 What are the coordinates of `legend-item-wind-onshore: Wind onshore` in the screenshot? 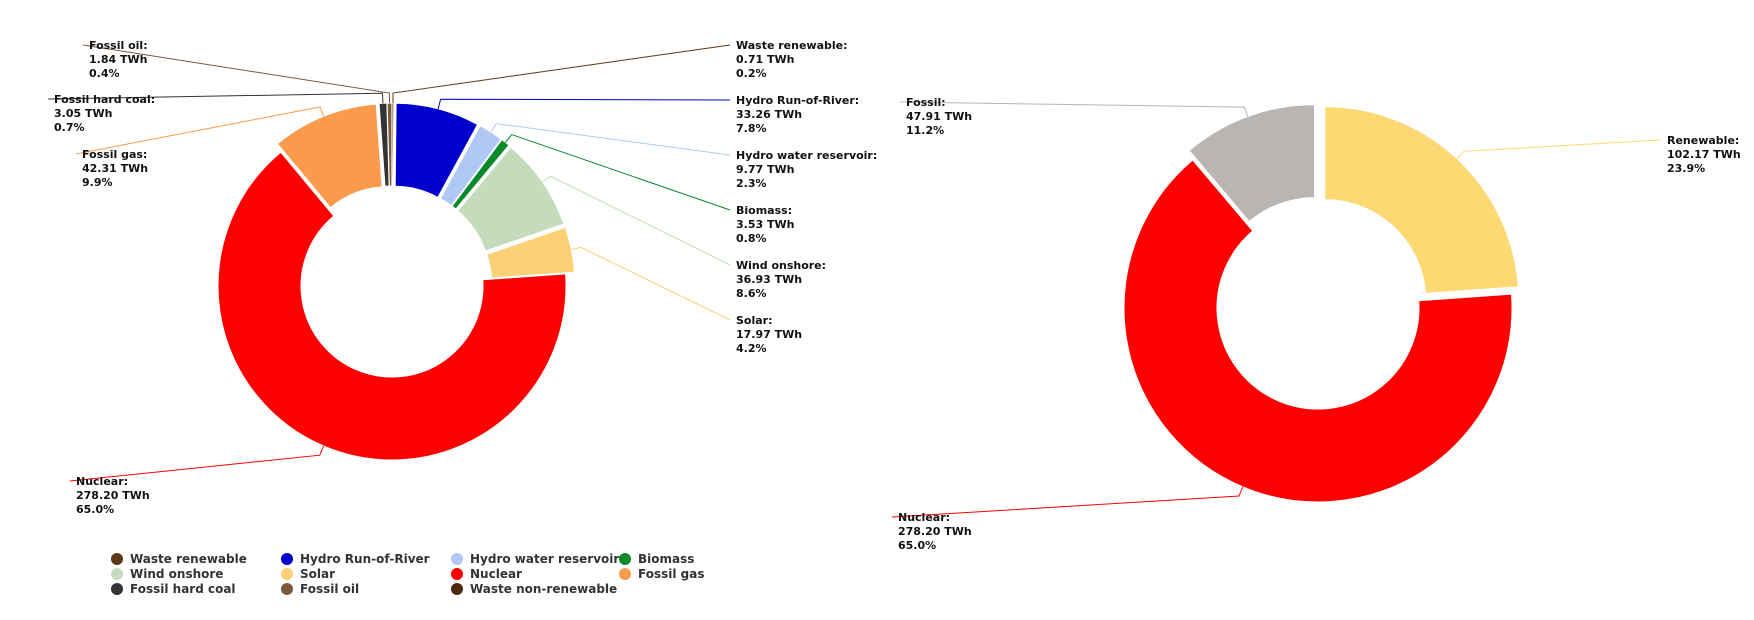 It's located at (167, 574).